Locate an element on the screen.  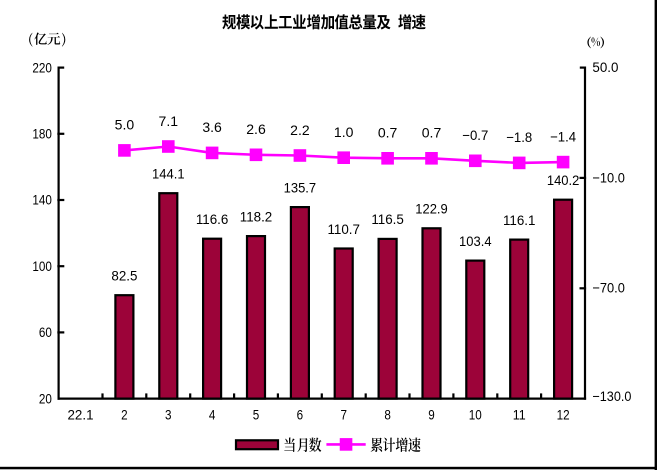
svg-text: 60 is located at coordinates (45, 332).